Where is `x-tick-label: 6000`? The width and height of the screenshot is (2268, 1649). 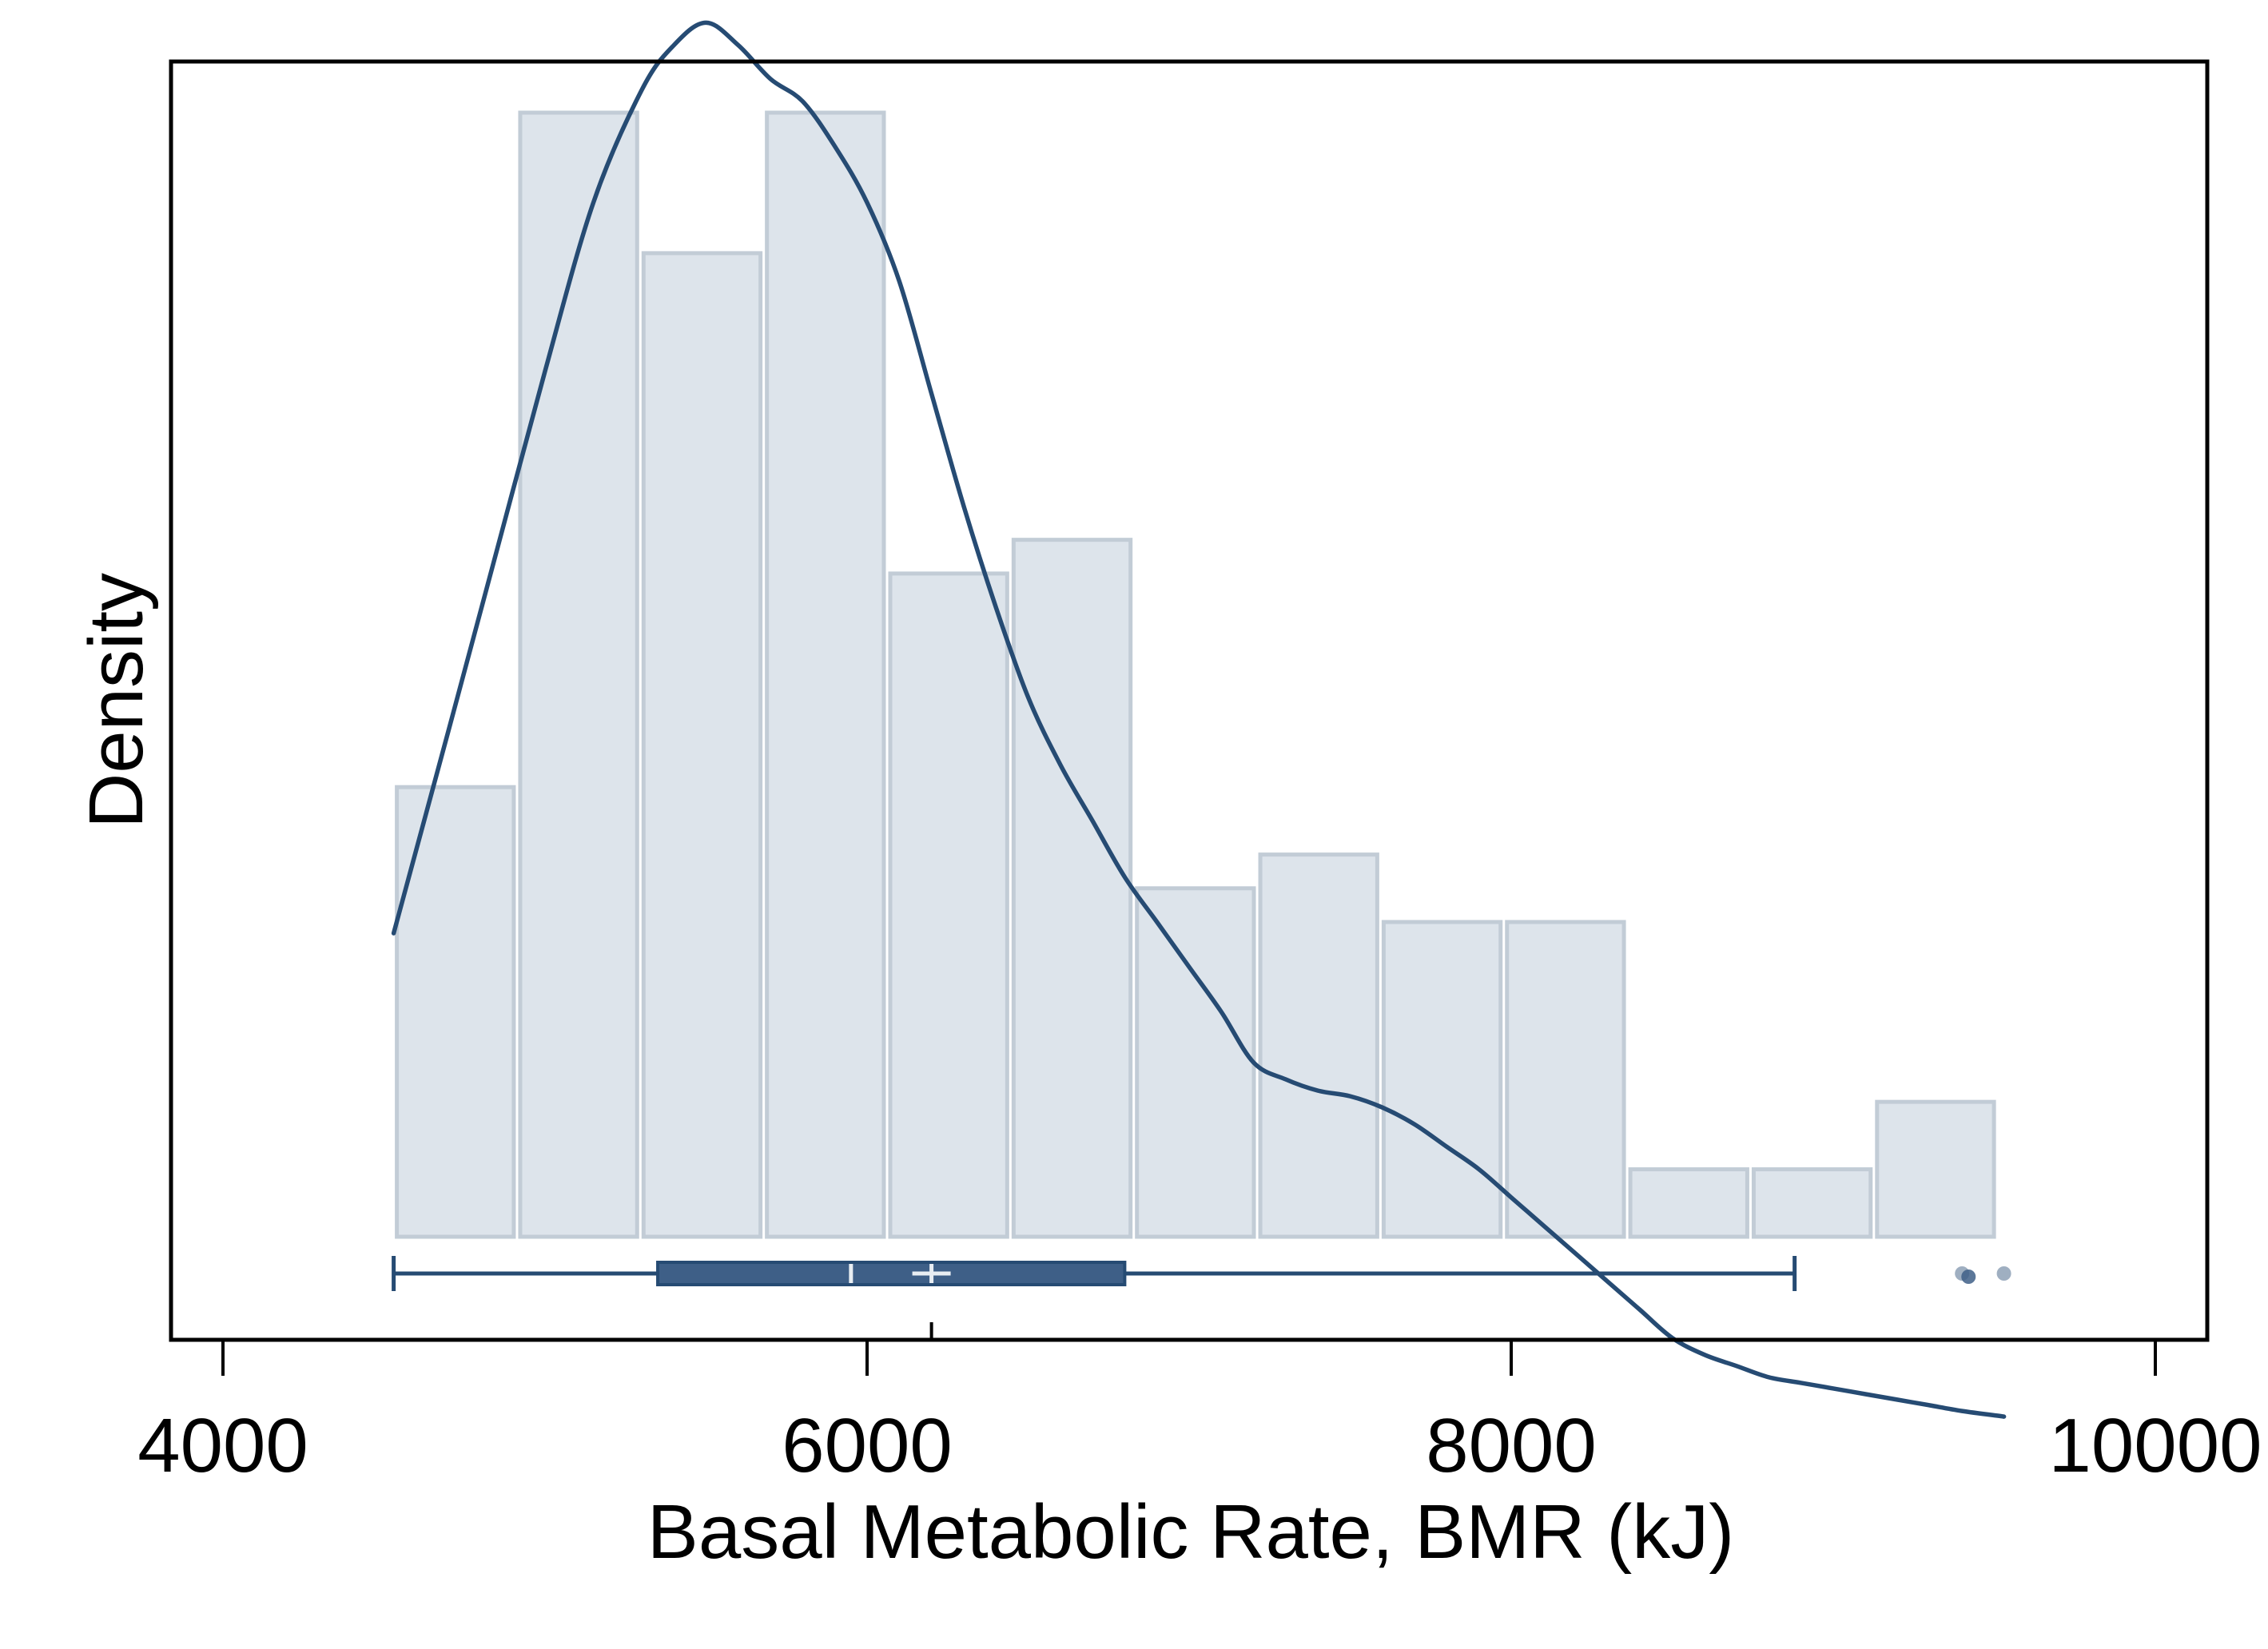 x-tick-label: 6000 is located at coordinates (867, 1445).